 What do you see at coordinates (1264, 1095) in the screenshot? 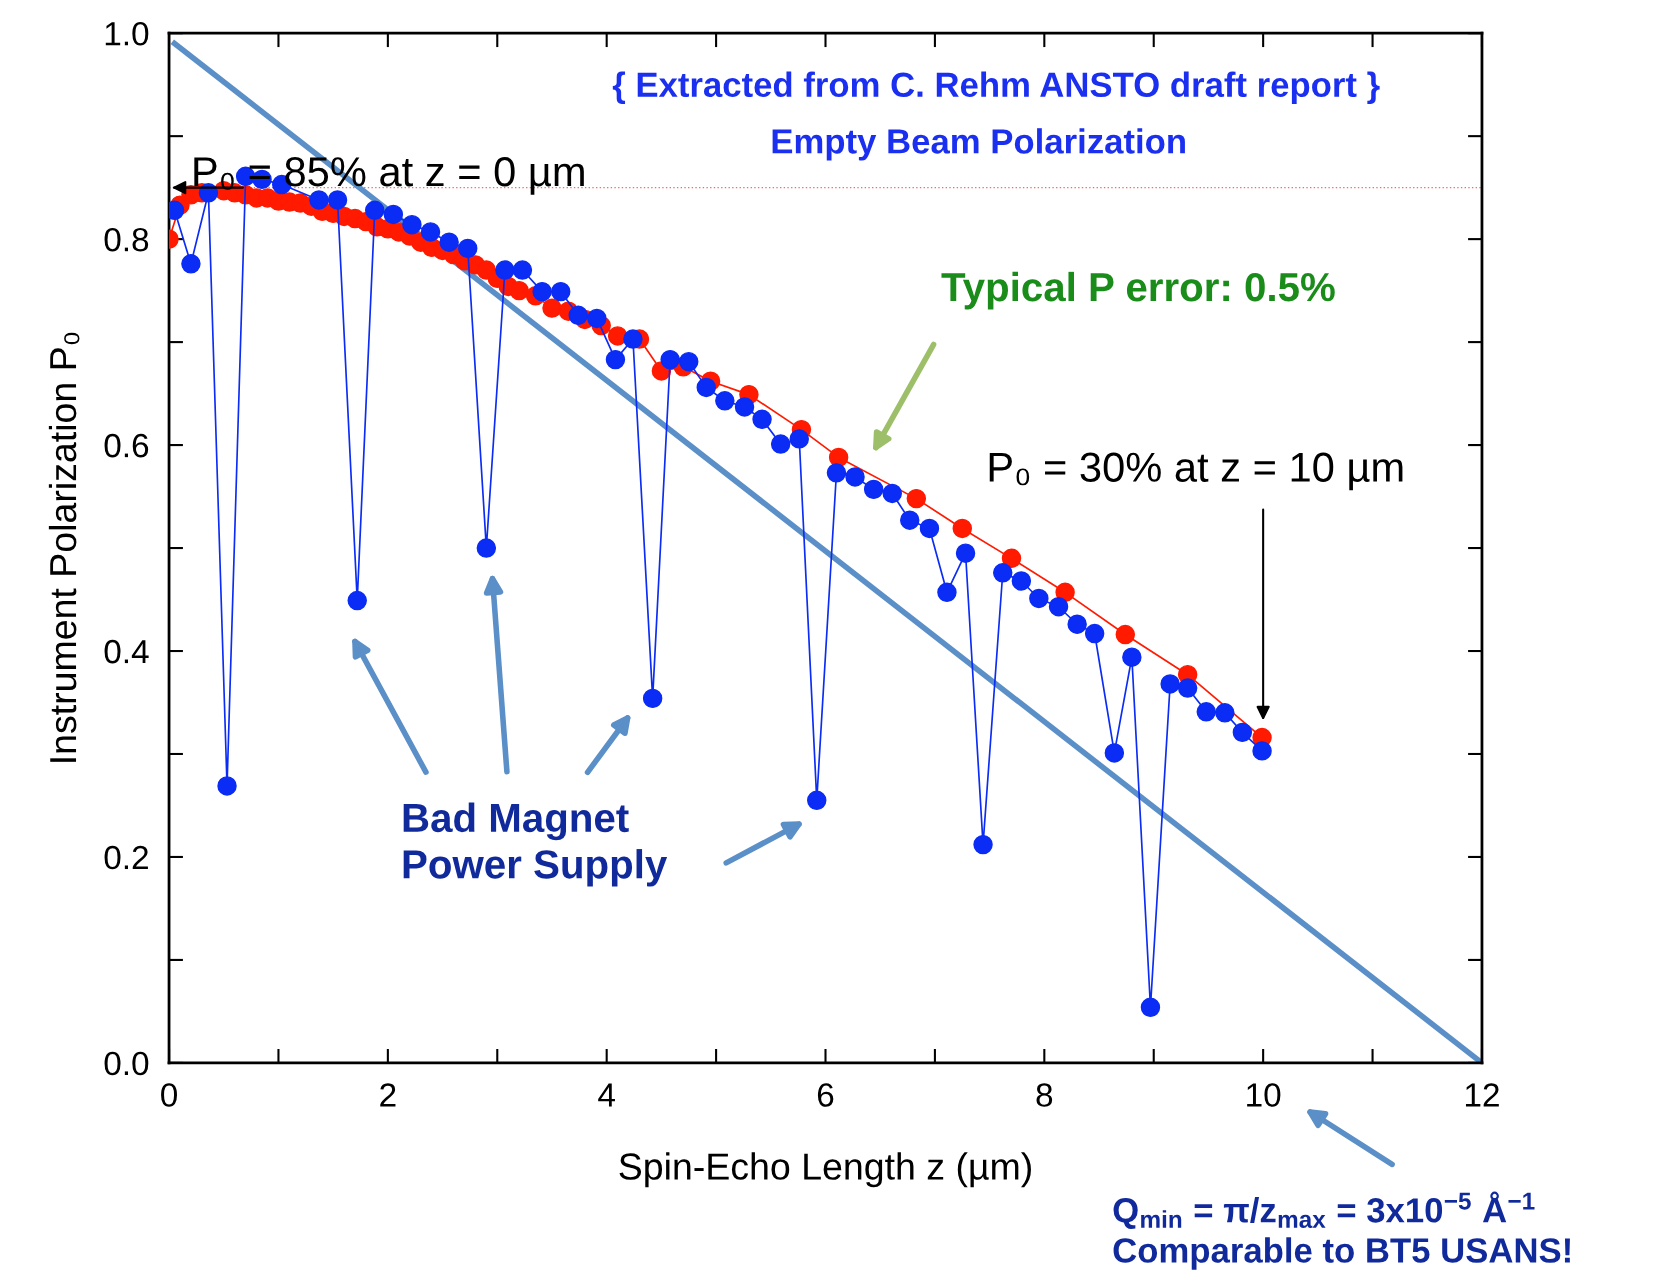
I see `x-tick-label: 10` at bounding box center [1264, 1095].